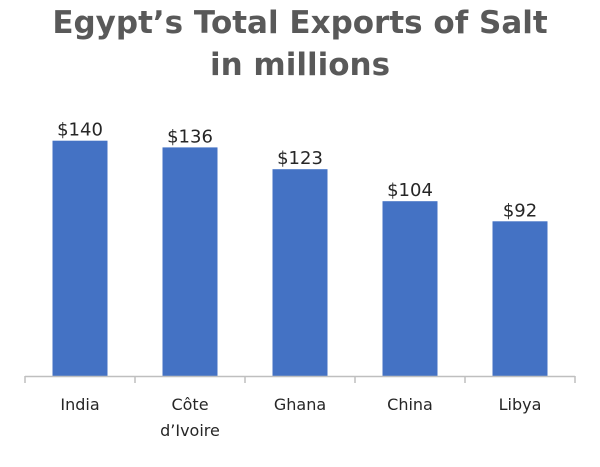 This screenshot has height=467, width=600. Describe the element at coordinates (80, 130) in the screenshot. I see `data-label: $140` at that location.